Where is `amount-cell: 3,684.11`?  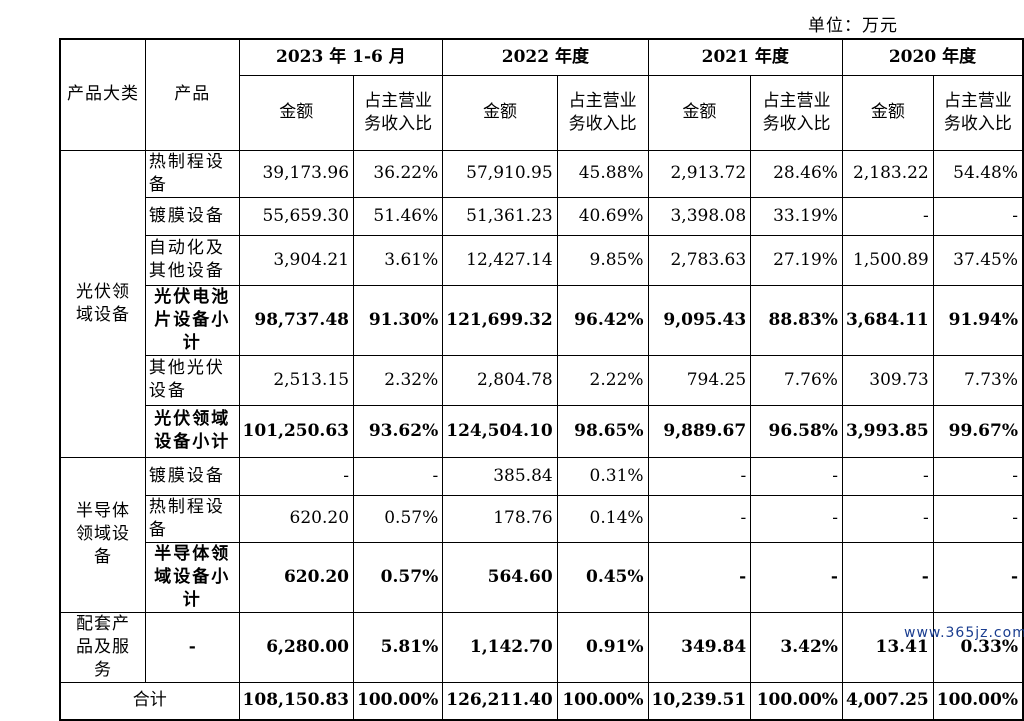 amount-cell: 3,684.11 is located at coordinates (887, 320).